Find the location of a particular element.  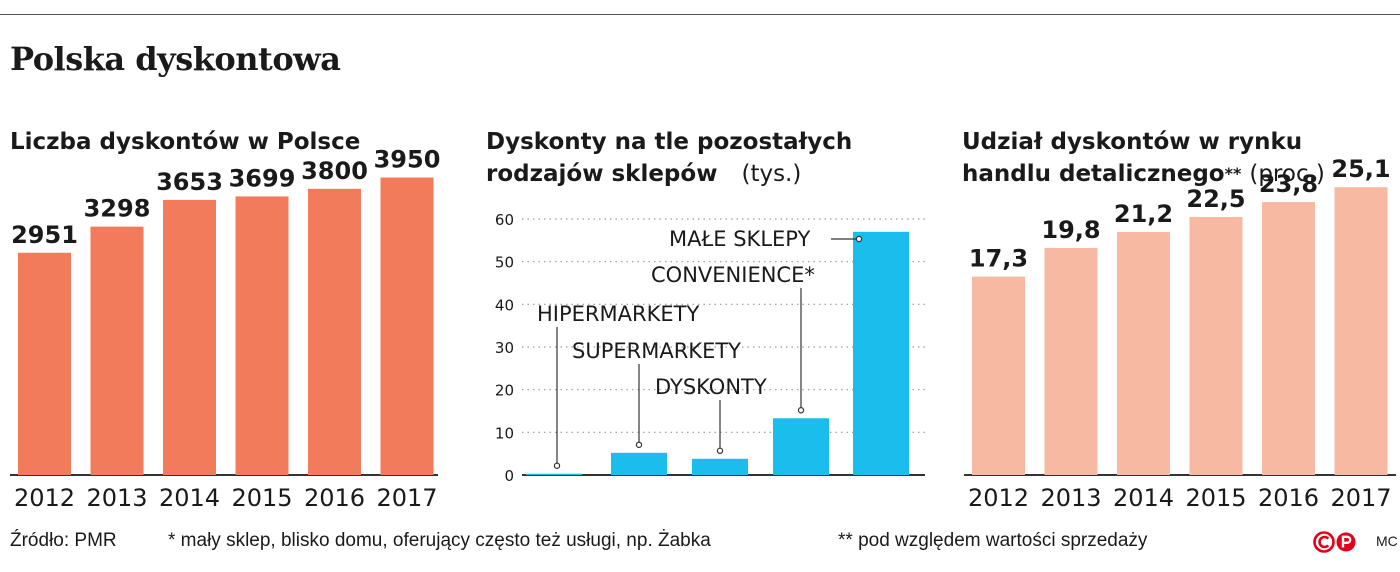

chart-title-line1: Dyskonty na tle pozostałych is located at coordinates (669, 142).